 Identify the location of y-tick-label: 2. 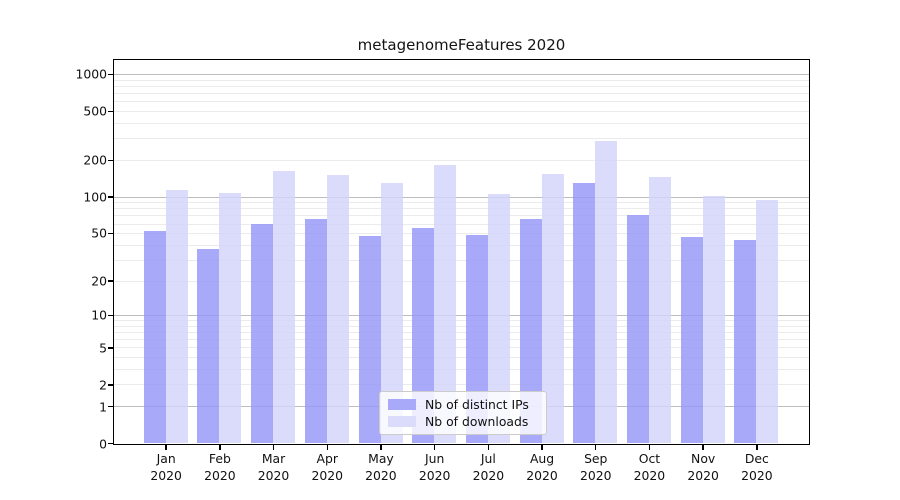
(103, 385).